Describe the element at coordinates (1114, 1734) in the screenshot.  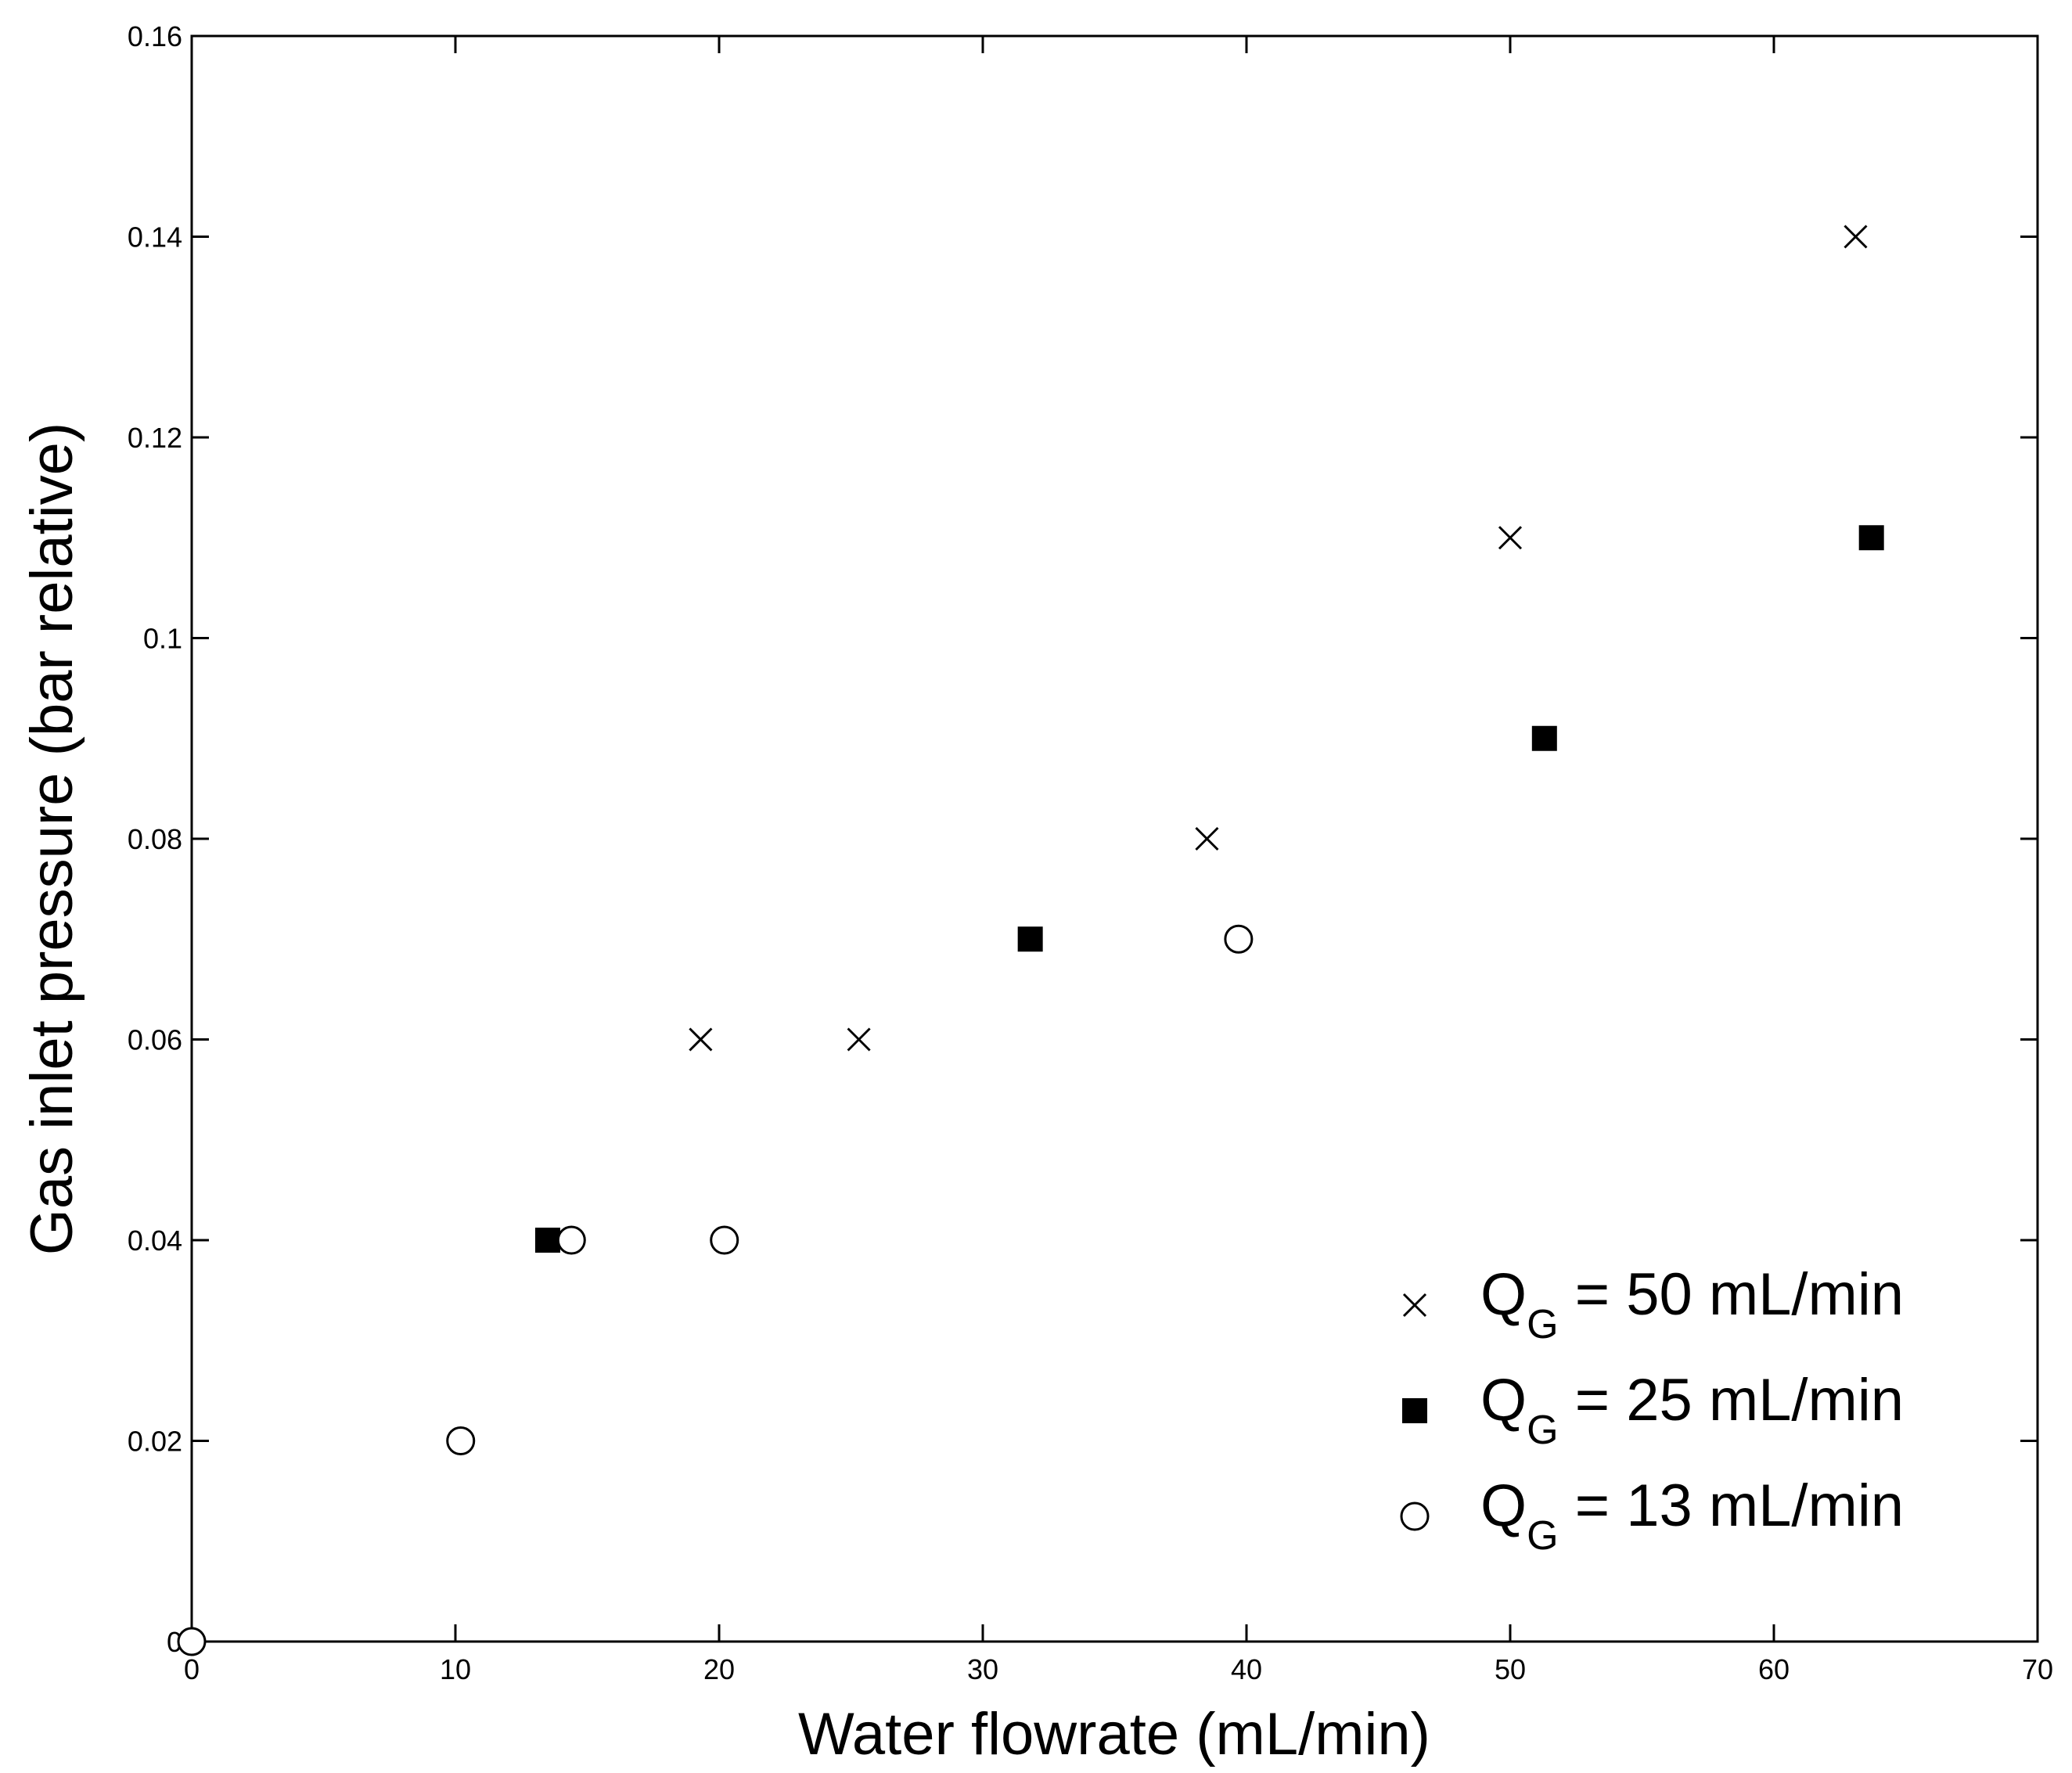
I see `x-axis-title: Water flowrate (mL/min)` at that location.